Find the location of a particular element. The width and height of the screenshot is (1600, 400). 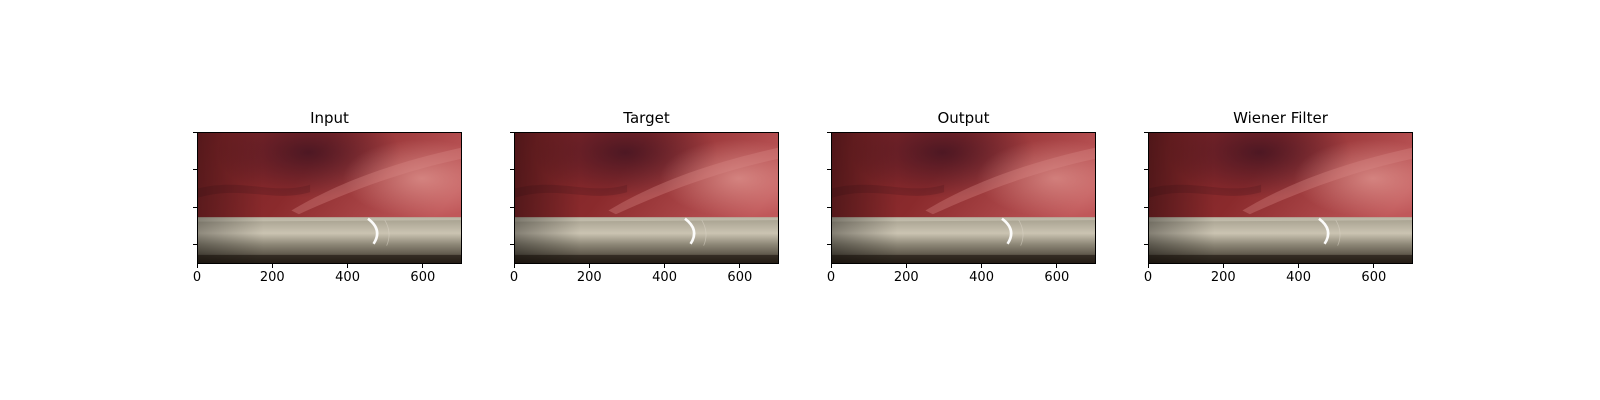

panel-title: Input is located at coordinates (329, 118).